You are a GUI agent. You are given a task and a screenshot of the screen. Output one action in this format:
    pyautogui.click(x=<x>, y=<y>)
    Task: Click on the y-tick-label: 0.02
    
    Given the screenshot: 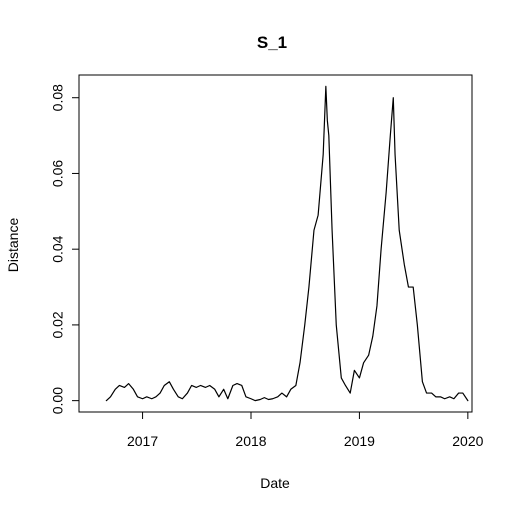 What is the action you would take?
    pyautogui.click(x=58, y=324)
    